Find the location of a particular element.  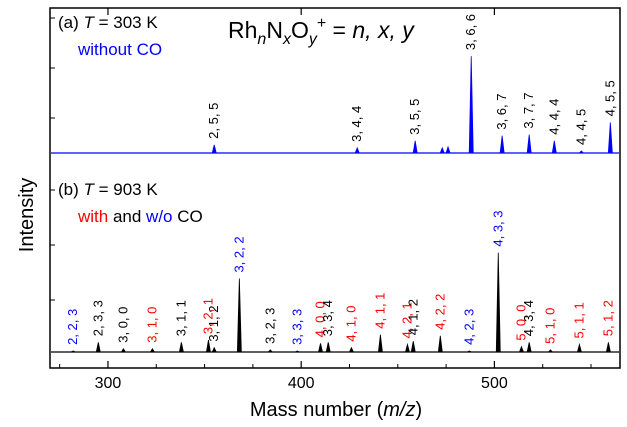

peak-label: 3, 0, 0 is located at coordinates (122, 325).